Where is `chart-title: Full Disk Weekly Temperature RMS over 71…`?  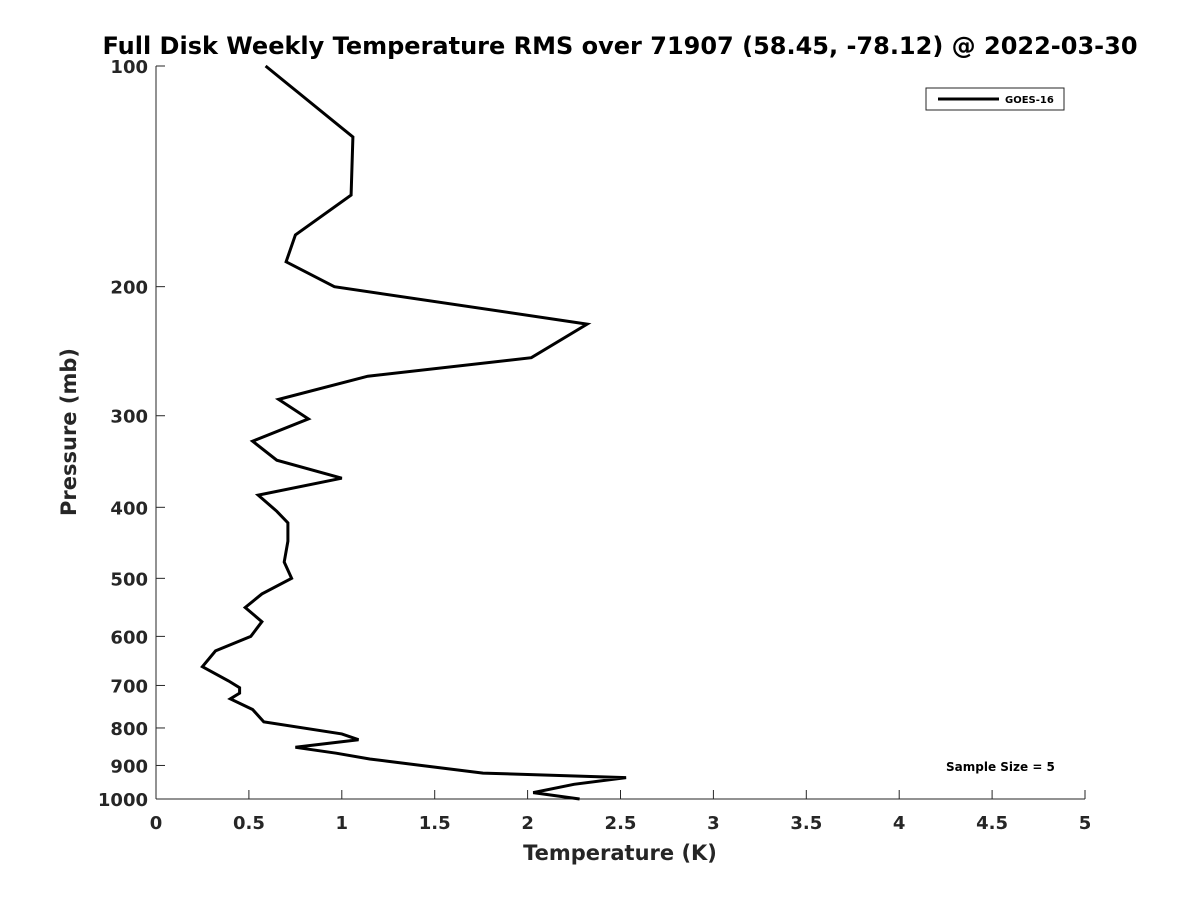
chart-title: Full Disk Weekly Temperature RMS over 71… is located at coordinates (619, 46).